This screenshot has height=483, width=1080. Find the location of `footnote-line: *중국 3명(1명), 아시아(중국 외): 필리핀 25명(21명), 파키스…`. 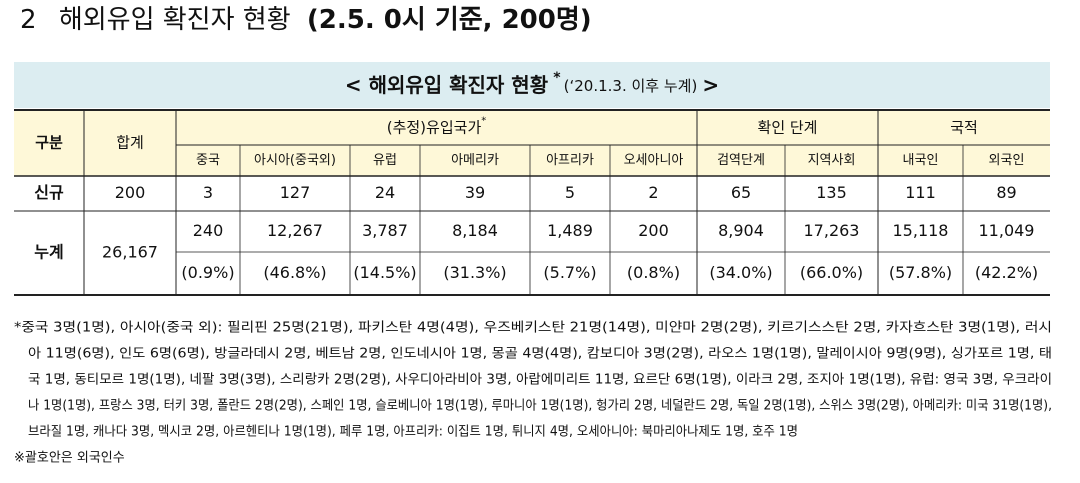

footnote-line: *중국 3명(1명), 아시아(중국 외): 필리핀 25명(21명), 파키스… is located at coordinates (533, 328).